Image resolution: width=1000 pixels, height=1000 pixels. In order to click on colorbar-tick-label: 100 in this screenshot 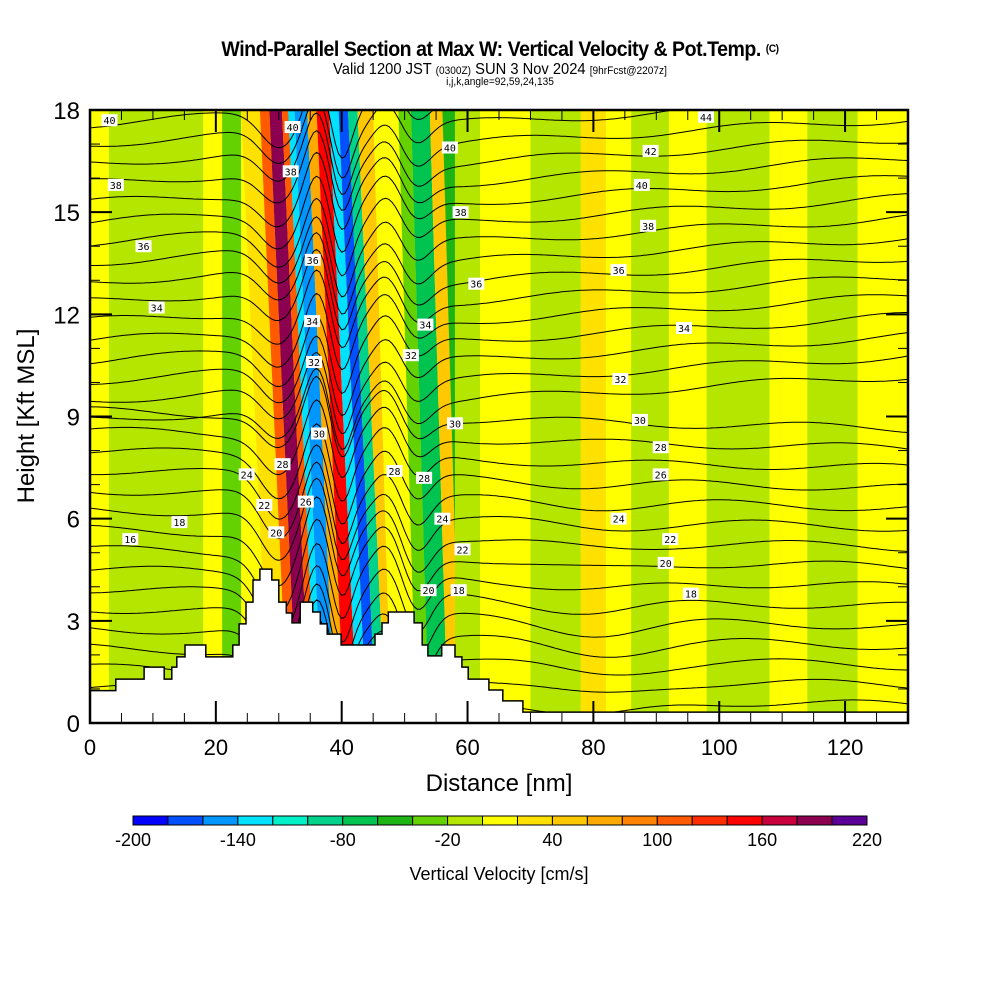, I will do `click(657, 840)`.